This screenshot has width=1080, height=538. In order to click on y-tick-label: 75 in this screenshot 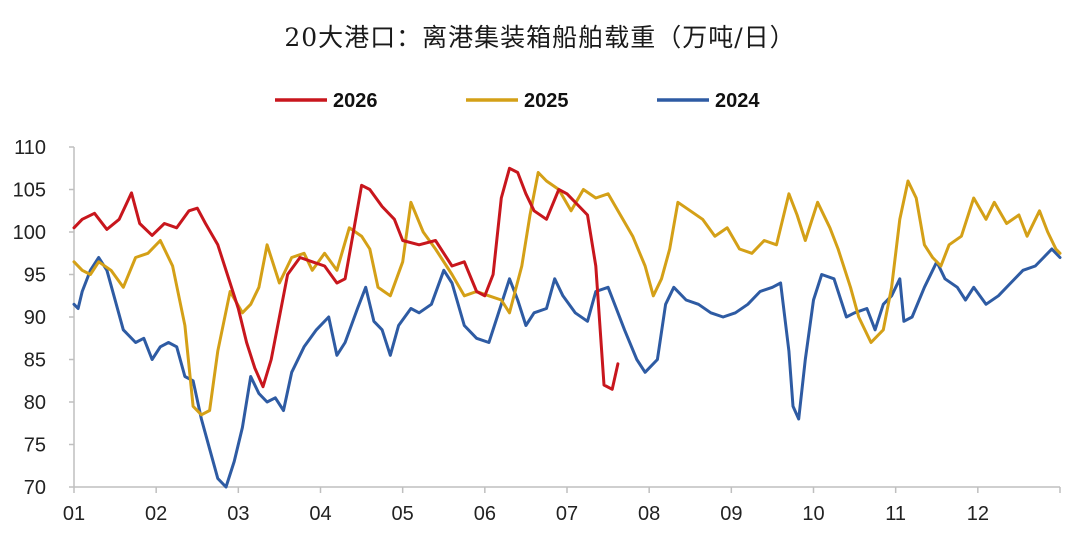, I will do `click(35, 446)`.